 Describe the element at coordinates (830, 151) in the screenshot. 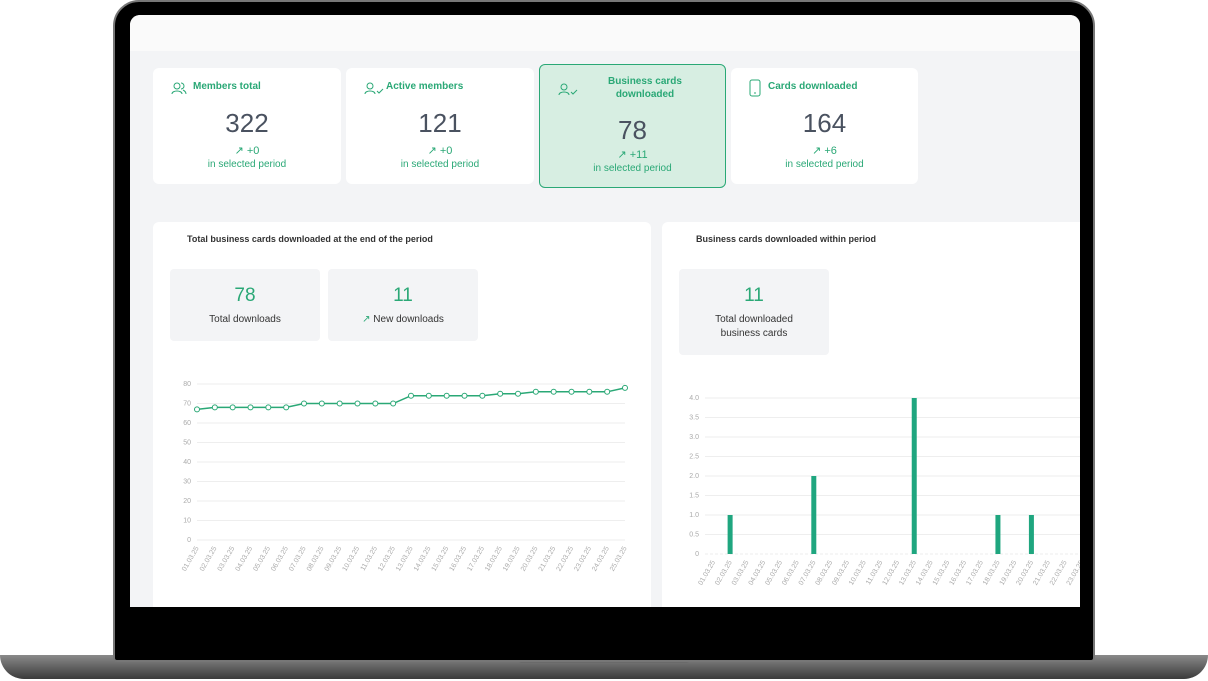

I see `change: +6` at that location.